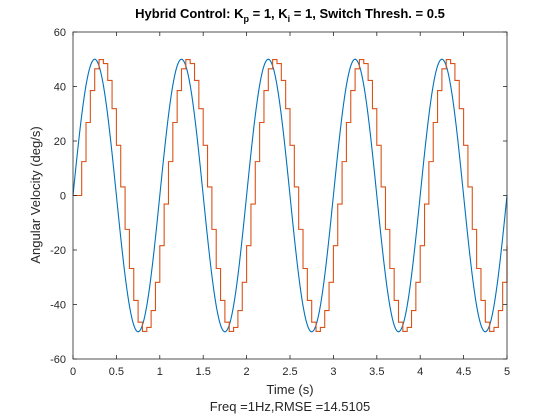  Describe the element at coordinates (60, 33) in the screenshot. I see `y-tick-label: 60` at that location.